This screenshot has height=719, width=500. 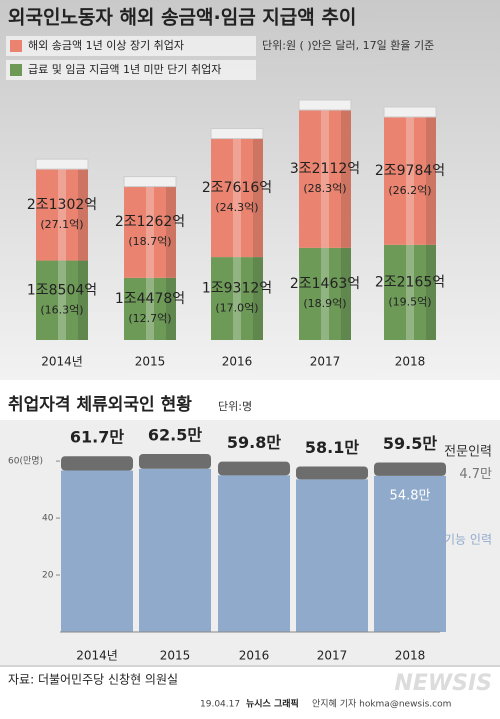 What do you see at coordinates (409, 301) in the screenshot?
I see `usd-label: (19.5억)` at bounding box center [409, 301].